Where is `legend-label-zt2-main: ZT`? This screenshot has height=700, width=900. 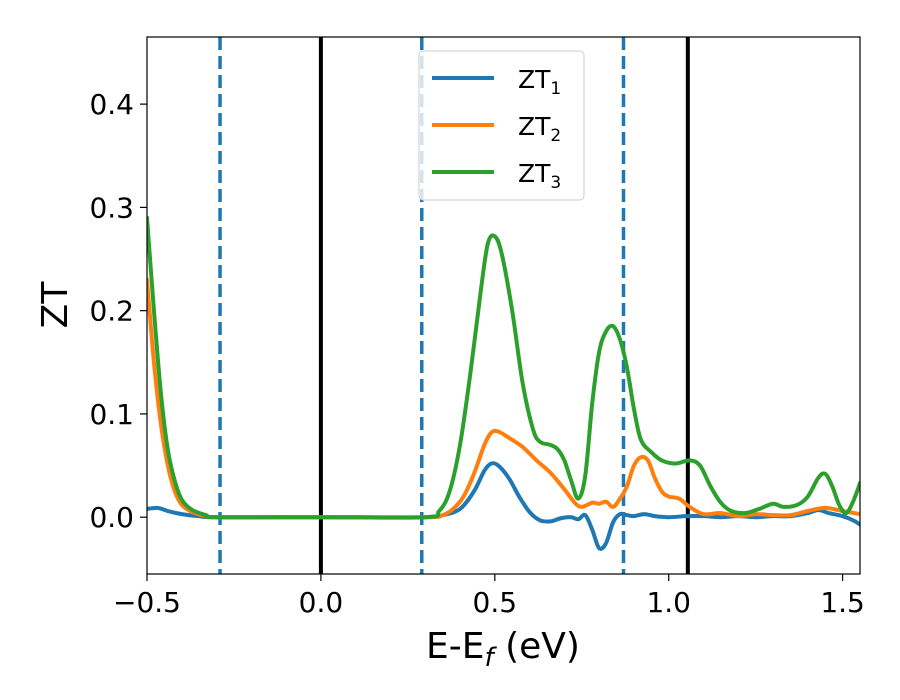 legend-label-zt2-main: ZT is located at coordinates (534, 126).